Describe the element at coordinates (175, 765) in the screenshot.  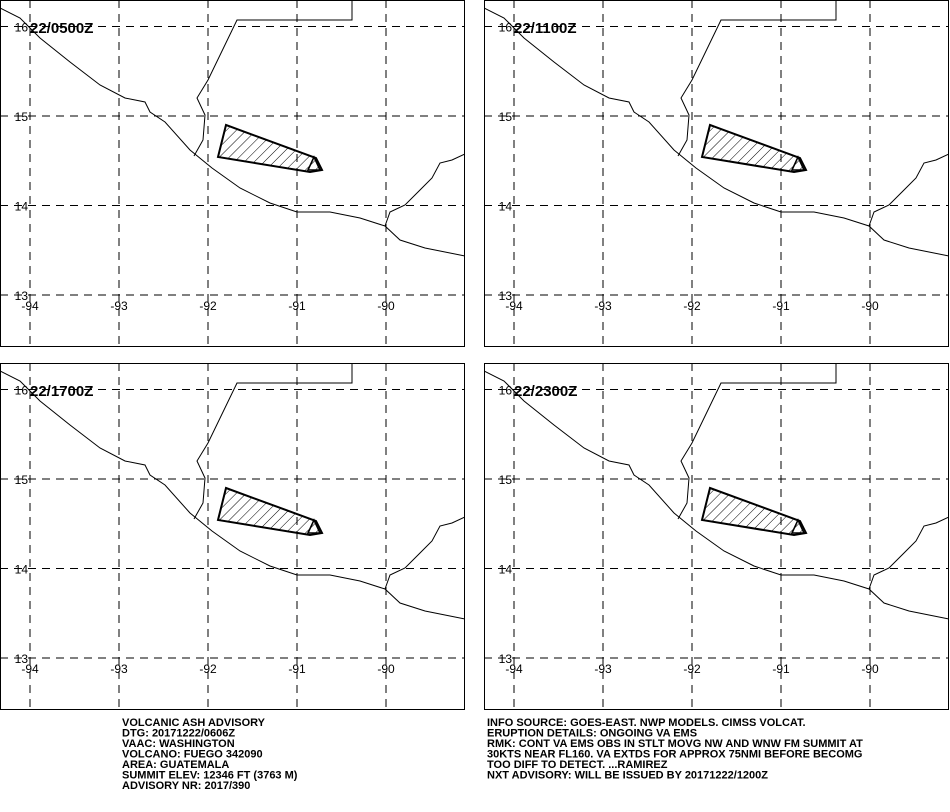
I see `advisory-line: AREA: GUATEMALA` at that location.